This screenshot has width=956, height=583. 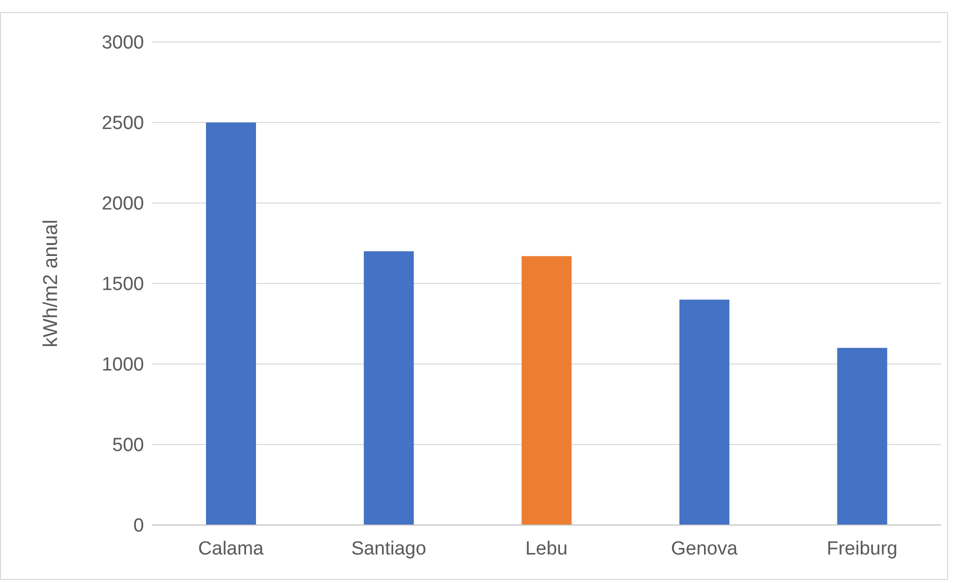 I want to click on y-tick-label: 2000, so click(x=123, y=204).